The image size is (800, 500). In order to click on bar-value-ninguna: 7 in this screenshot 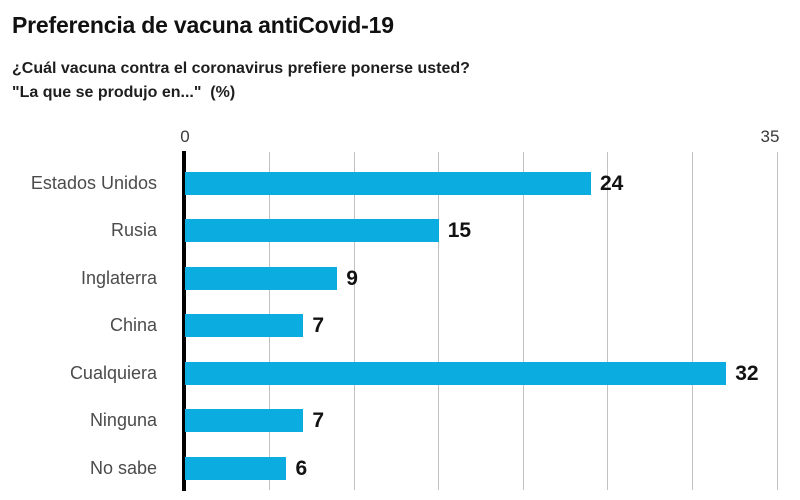, I will do `click(318, 420)`.